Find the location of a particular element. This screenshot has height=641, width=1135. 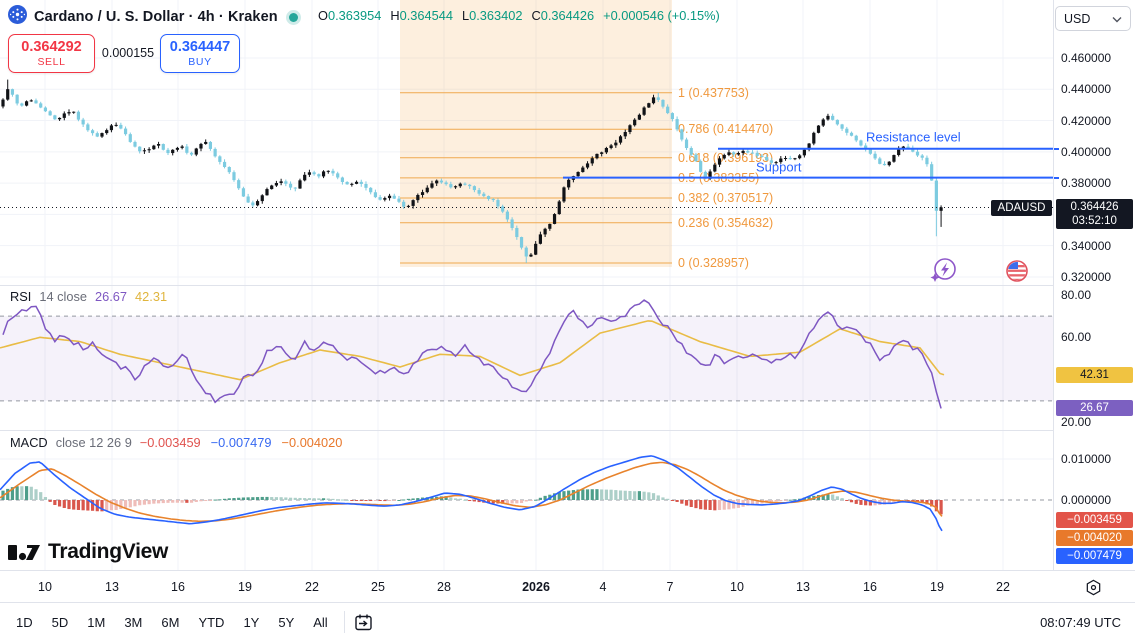

fib-label: 0.236 (0.354632) is located at coordinates (725, 223).